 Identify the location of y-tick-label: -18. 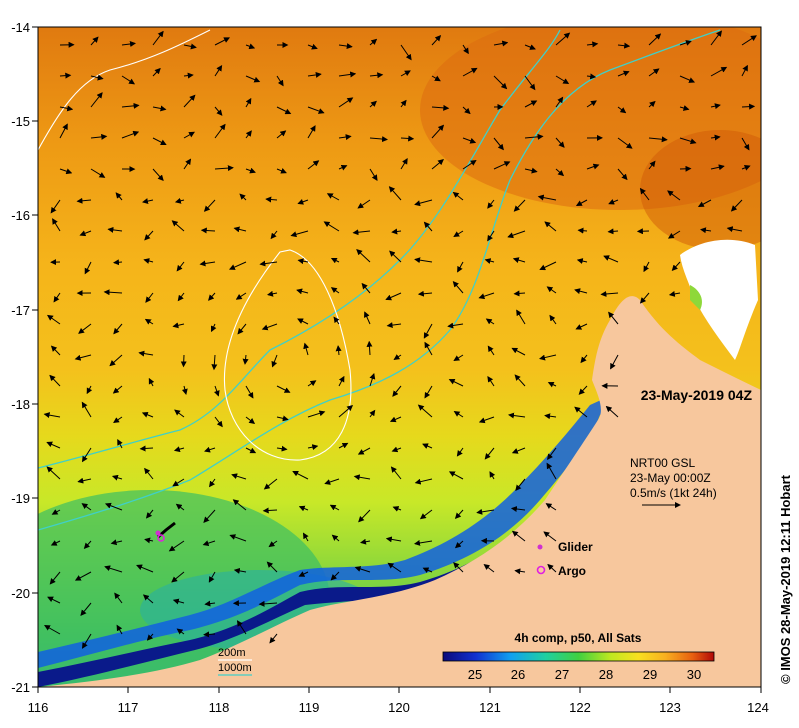
(20, 404).